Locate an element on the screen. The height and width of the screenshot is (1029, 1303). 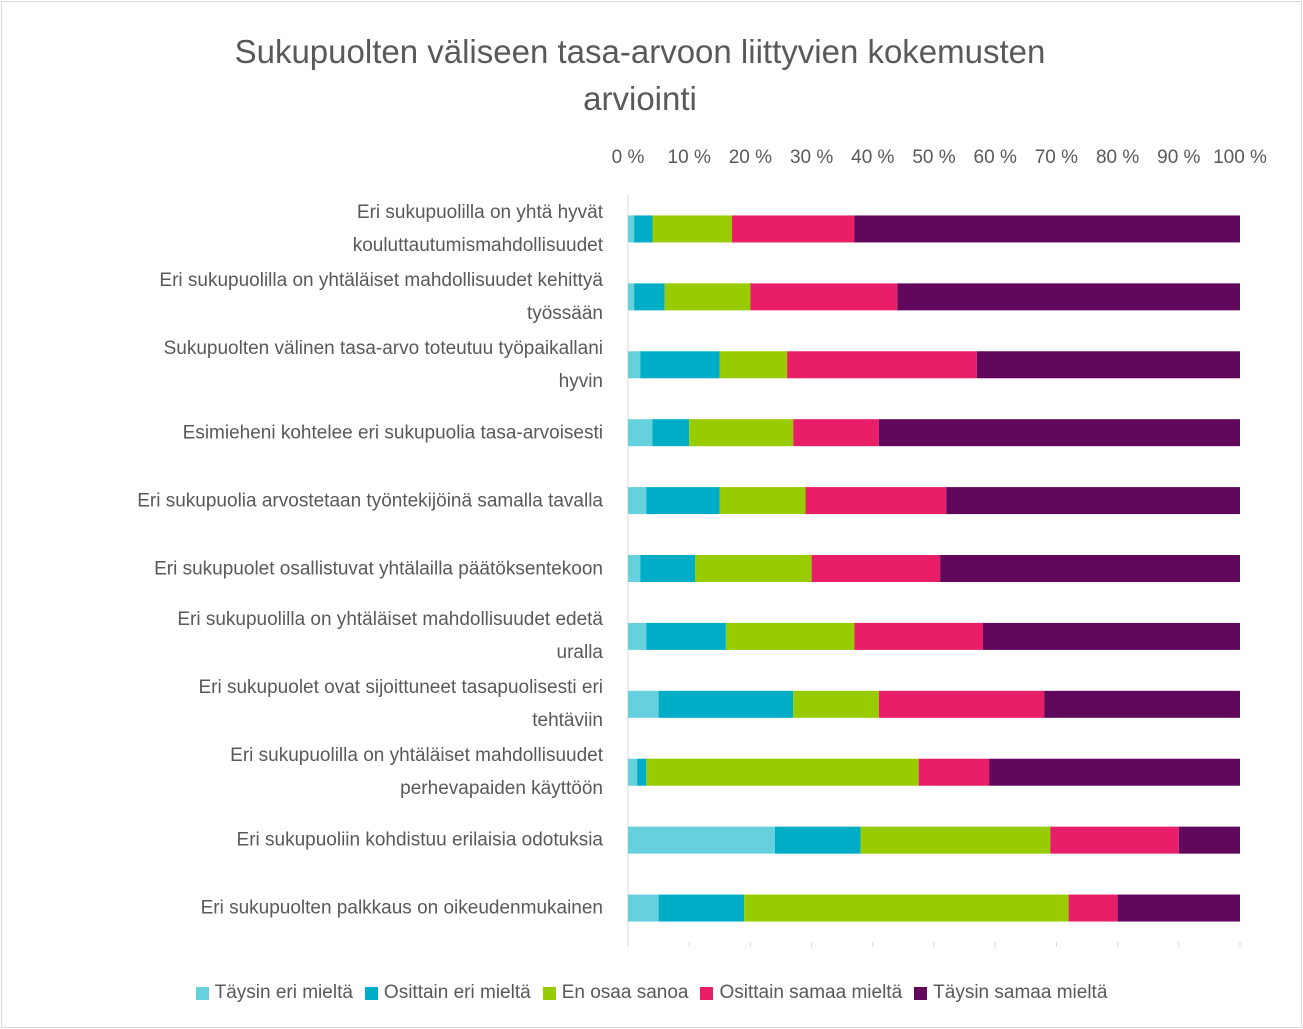
x-tick-label: 40 % is located at coordinates (873, 157).